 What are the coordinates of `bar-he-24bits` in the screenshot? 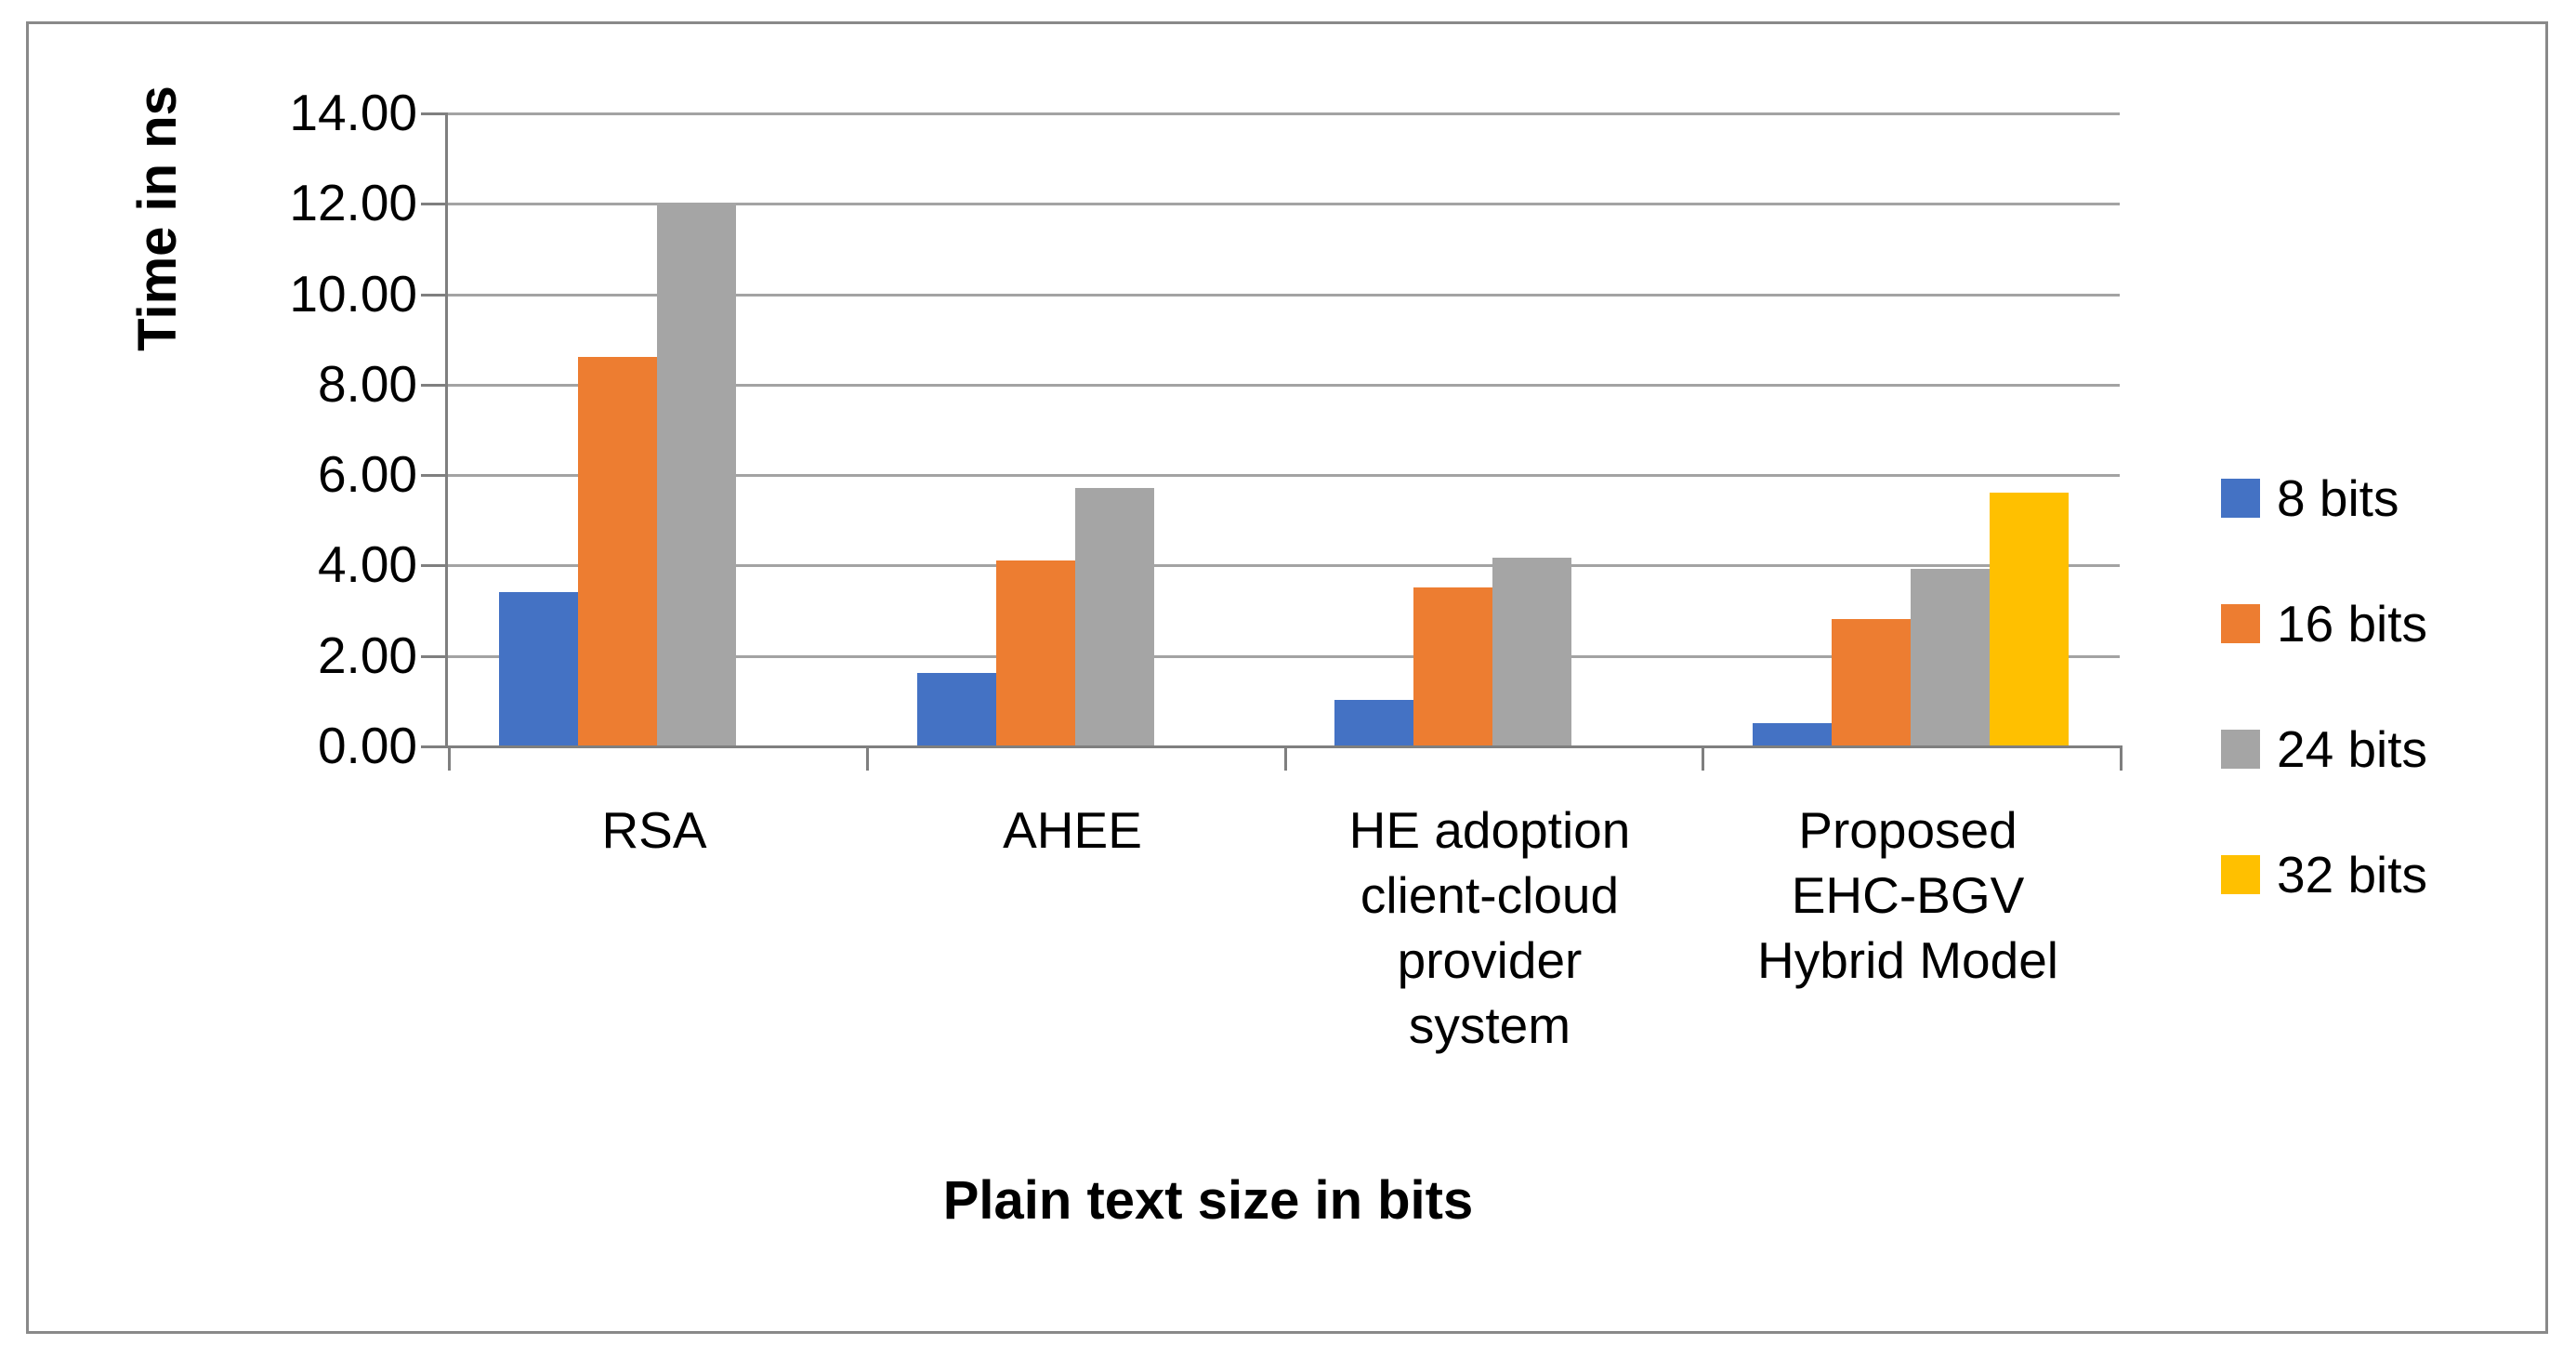 It's located at (1531, 651).